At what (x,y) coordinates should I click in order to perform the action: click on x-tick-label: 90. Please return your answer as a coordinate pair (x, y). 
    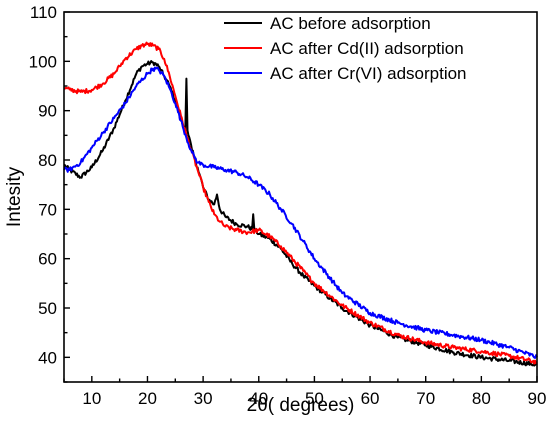
    Looking at the image, I should click on (537, 398).